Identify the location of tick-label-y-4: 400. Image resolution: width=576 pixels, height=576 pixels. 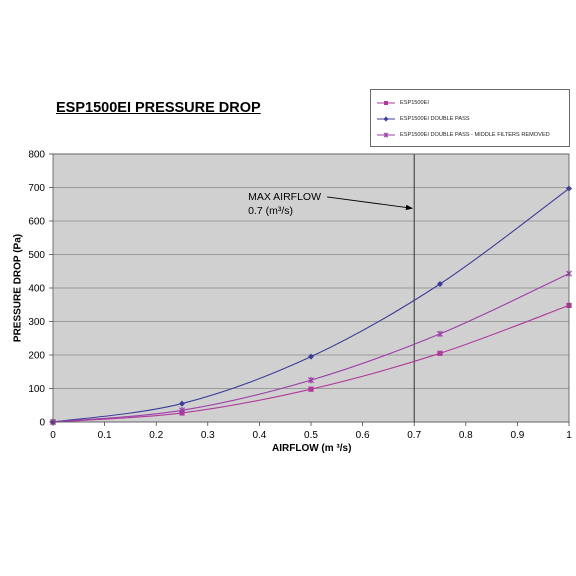
(36, 289).